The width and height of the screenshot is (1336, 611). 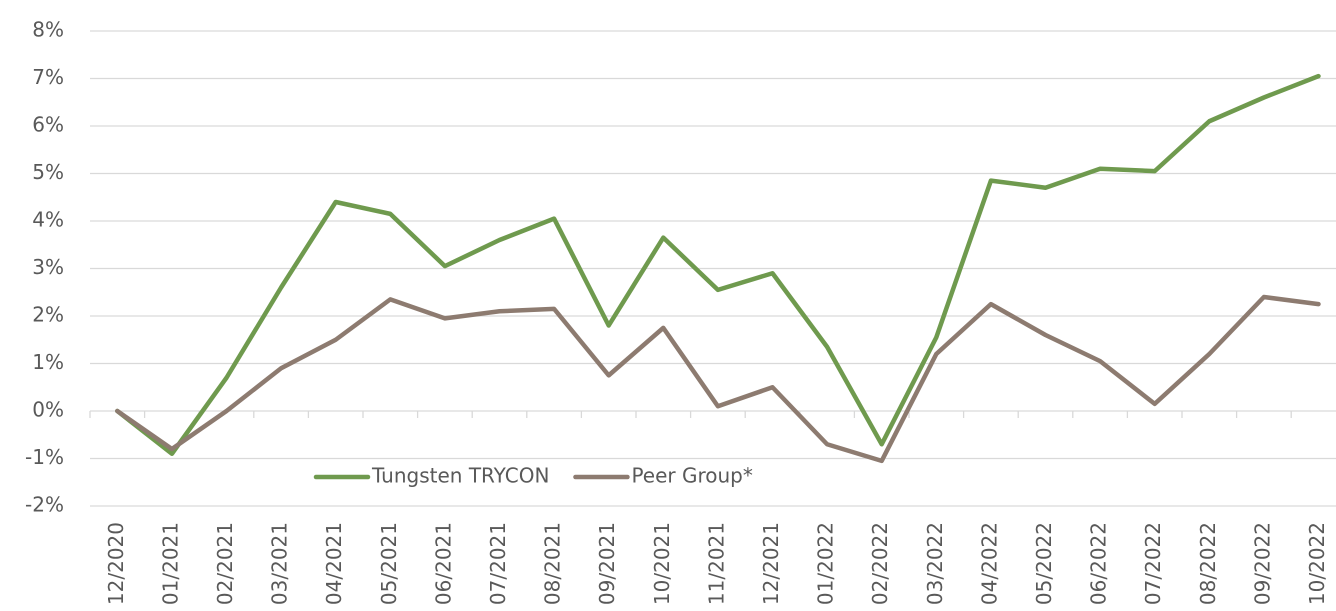 What do you see at coordinates (1099, 563) in the screenshot?
I see `x-tick-label: 06/2022` at bounding box center [1099, 563].